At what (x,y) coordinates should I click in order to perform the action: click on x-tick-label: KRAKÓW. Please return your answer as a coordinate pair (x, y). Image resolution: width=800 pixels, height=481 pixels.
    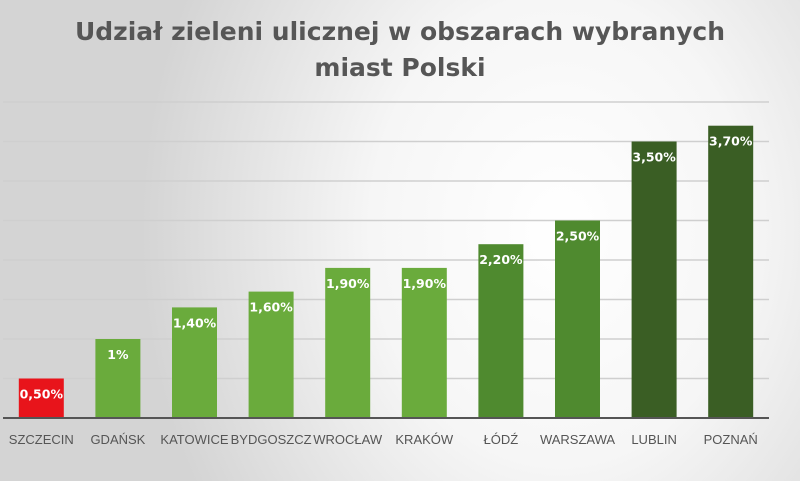
    Looking at the image, I should click on (424, 439).